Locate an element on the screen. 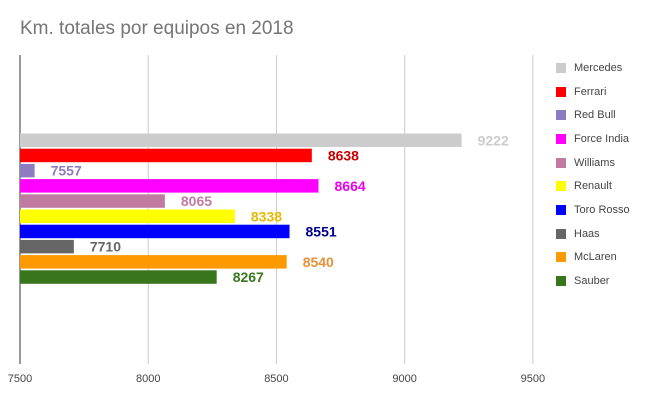 The image size is (652, 403). legend-label: Red Bull is located at coordinates (595, 115).